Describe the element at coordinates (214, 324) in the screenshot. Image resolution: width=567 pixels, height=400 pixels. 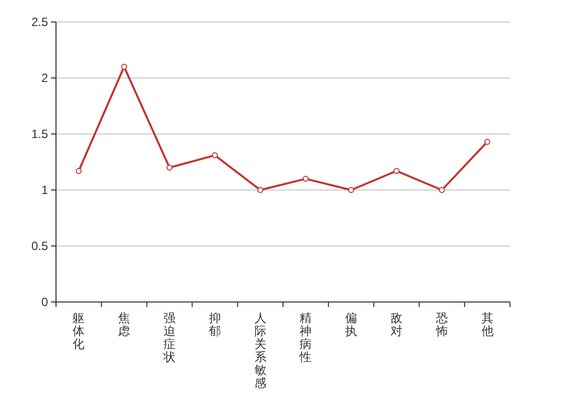
I see `x-tick-label: 抑郁` at that location.